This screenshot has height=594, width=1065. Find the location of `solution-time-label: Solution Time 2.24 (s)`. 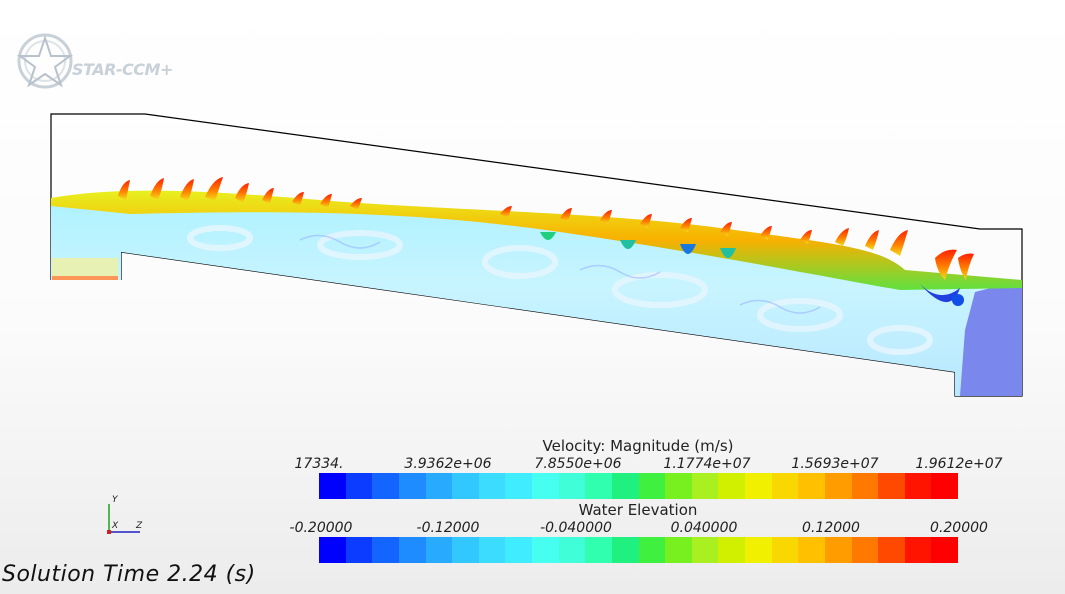

solution-time-label: Solution Time 2.24 (s) is located at coordinates (129, 574).